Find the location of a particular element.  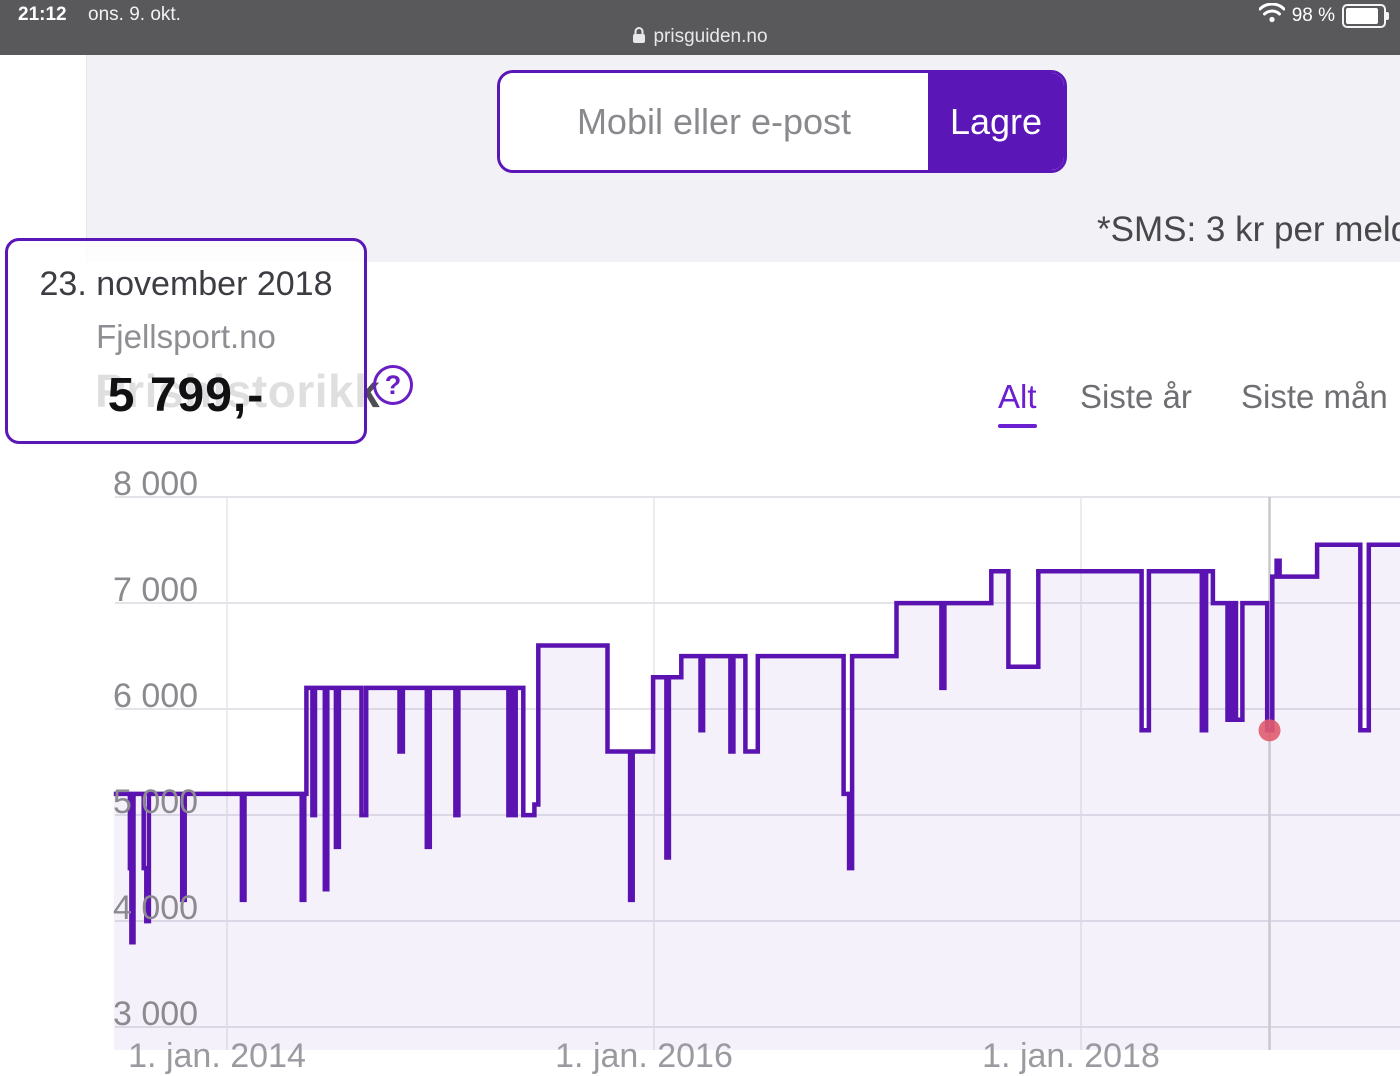

address-bar-url: prisguiden.no is located at coordinates (710, 36).